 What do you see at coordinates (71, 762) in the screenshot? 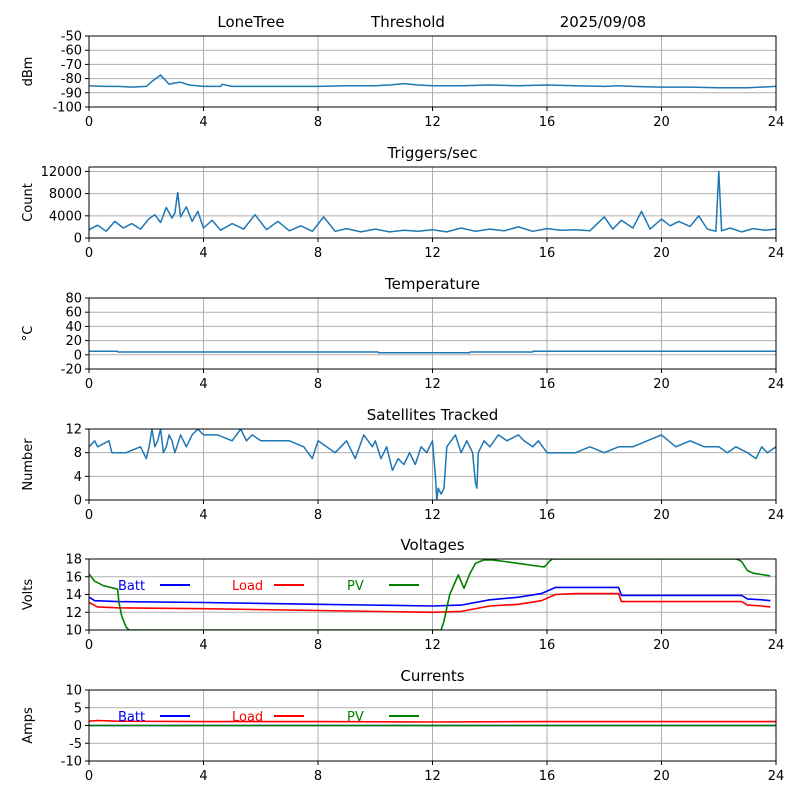
I see `y-tick-label: -10` at bounding box center [71, 762].